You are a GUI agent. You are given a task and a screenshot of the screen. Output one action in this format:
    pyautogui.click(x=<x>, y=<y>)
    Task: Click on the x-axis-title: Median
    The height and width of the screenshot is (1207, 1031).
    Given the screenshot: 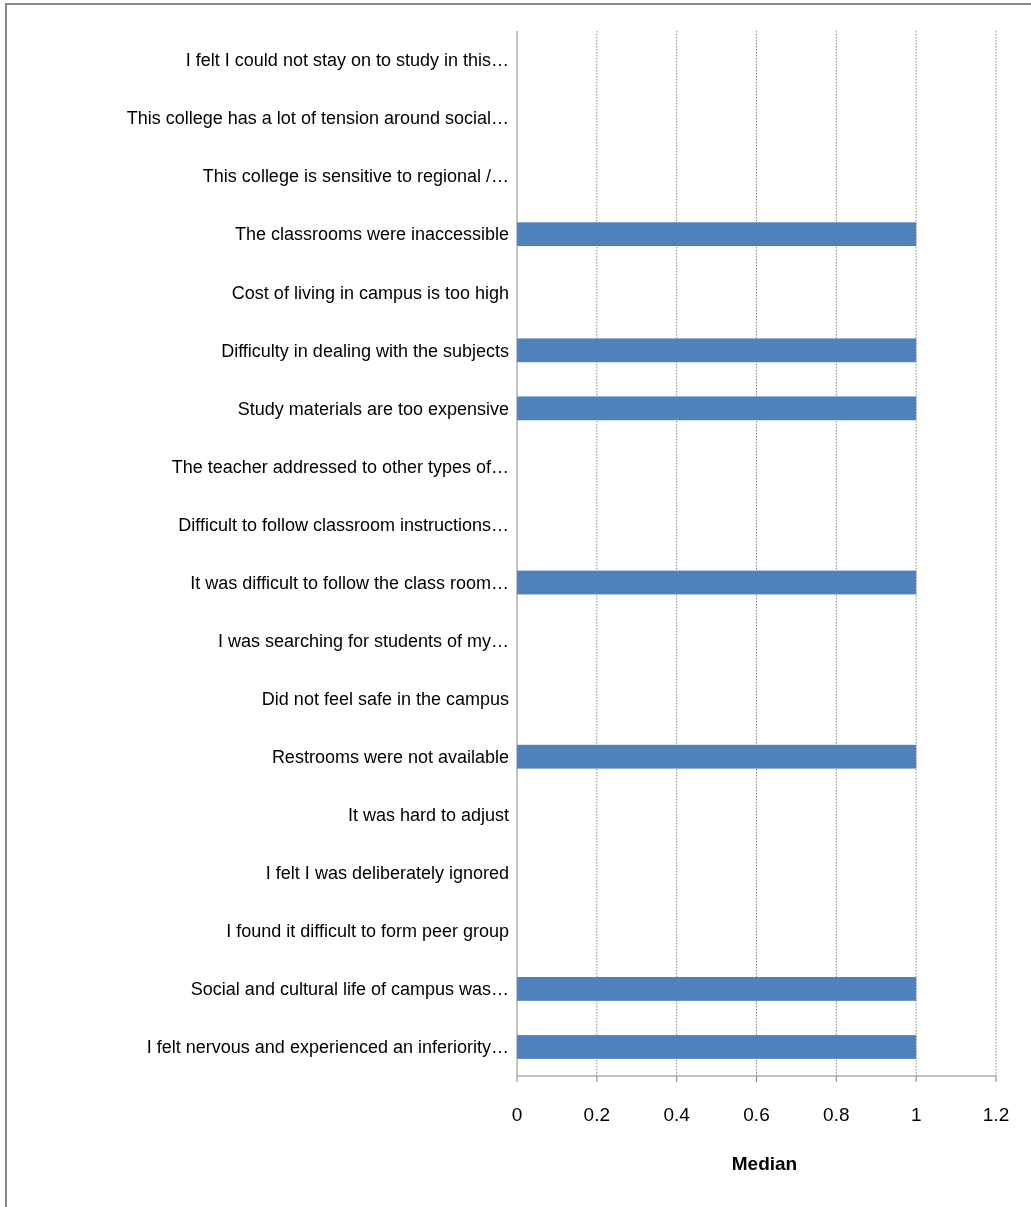 What is the action you would take?
    pyautogui.click(x=764, y=1163)
    